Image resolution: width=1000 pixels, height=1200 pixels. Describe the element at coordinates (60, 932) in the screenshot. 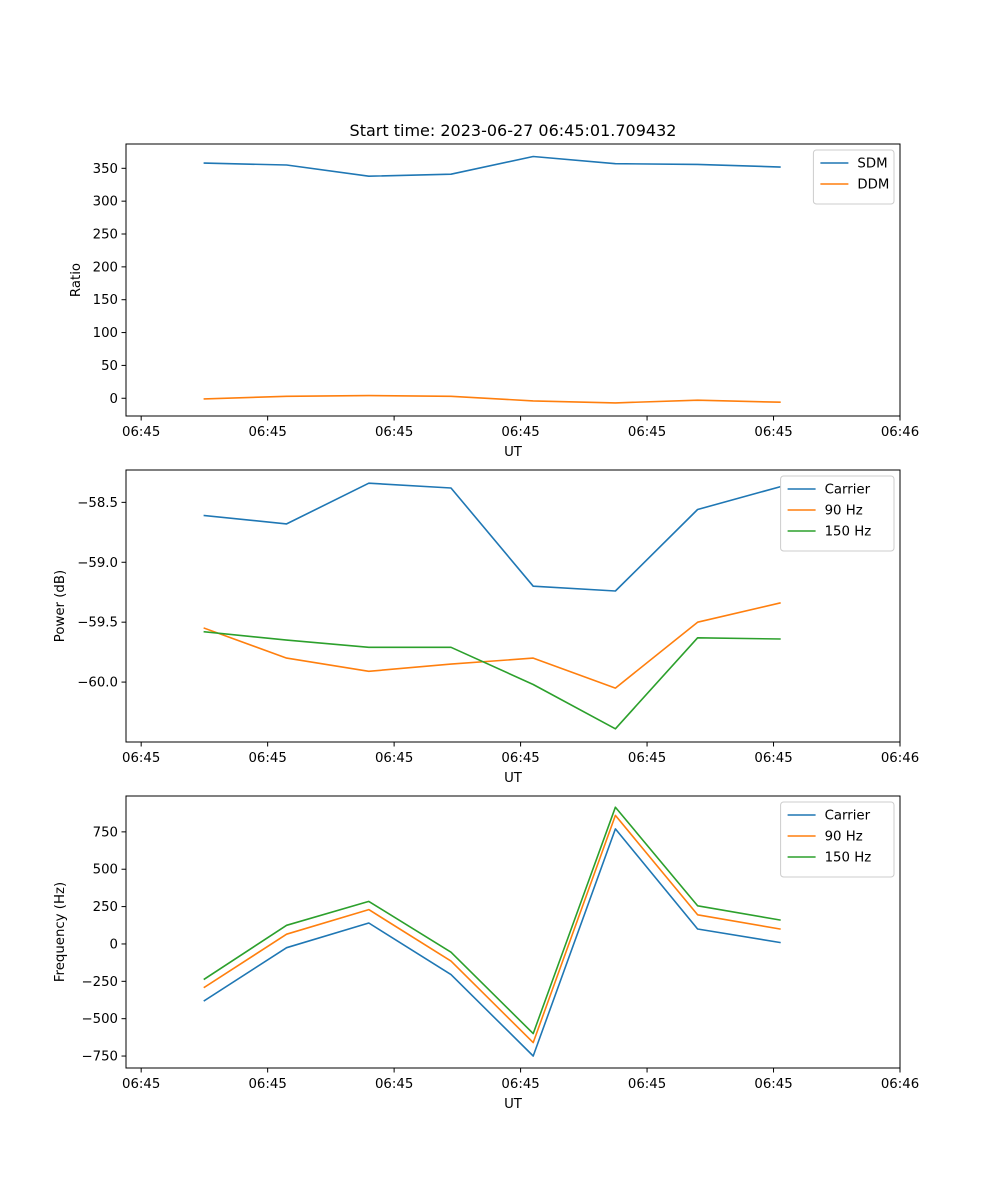

I see `y-axis-label: Frequency (Hz)` at that location.